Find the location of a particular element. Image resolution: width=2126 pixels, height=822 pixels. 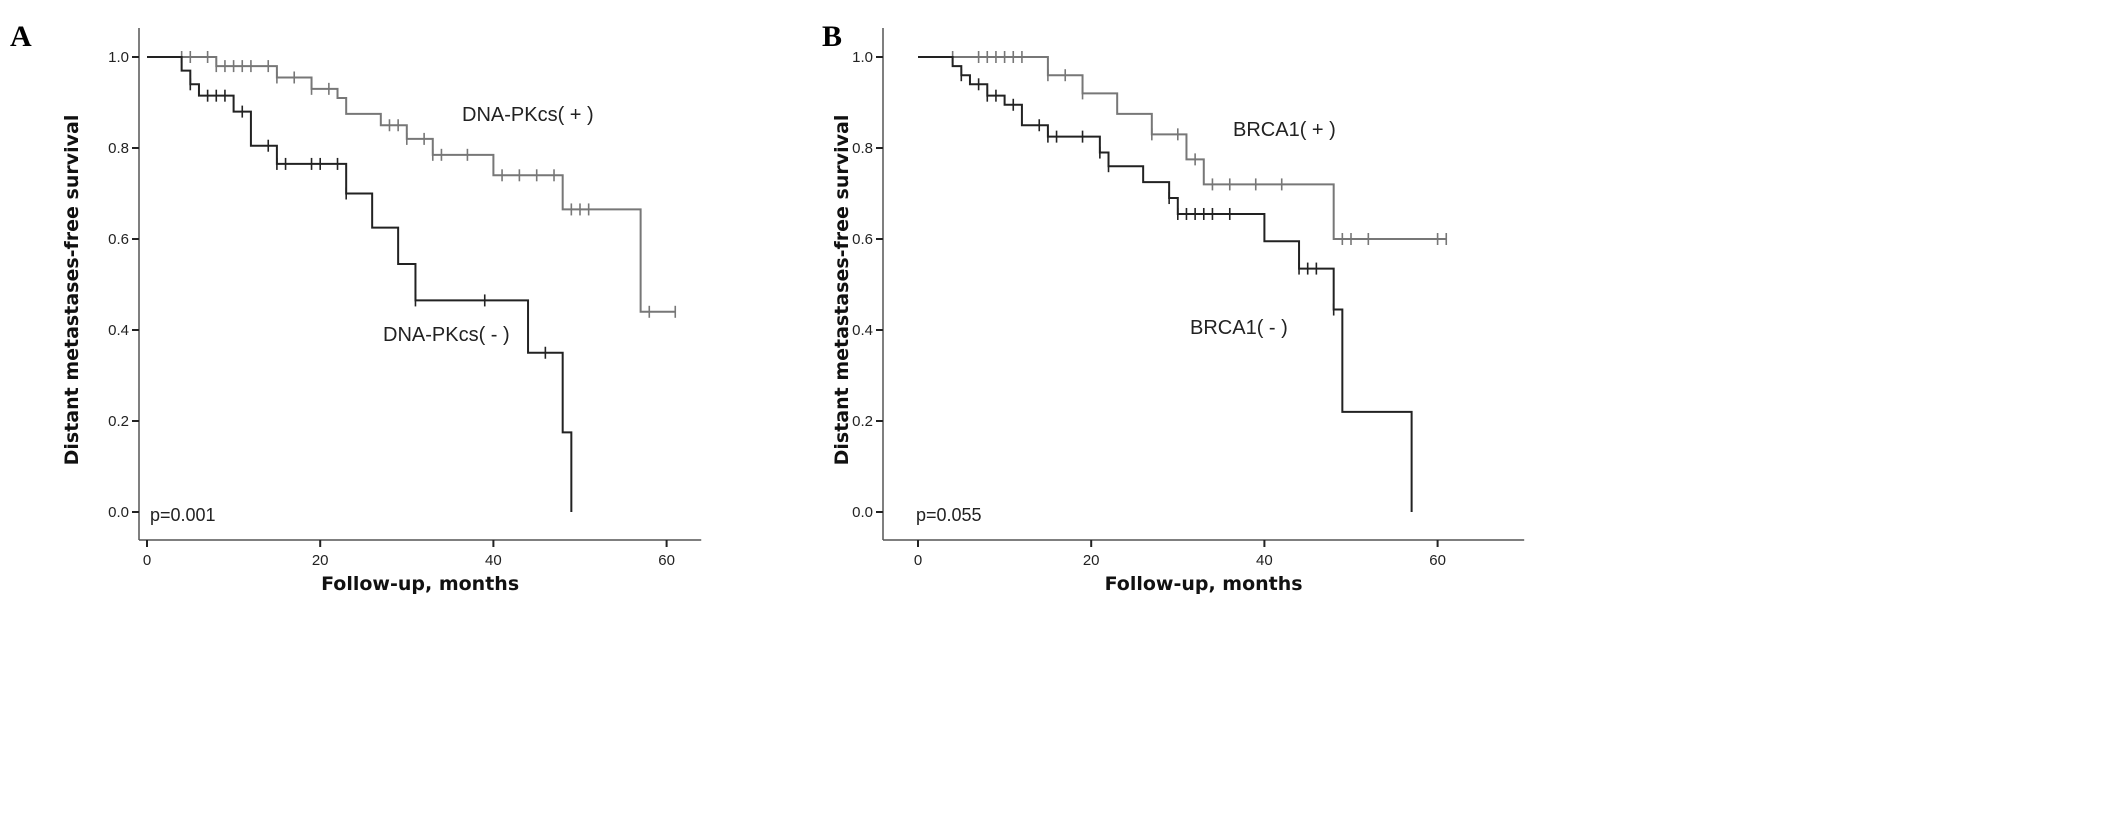

panel-letter: A is located at coordinates (21, 36).